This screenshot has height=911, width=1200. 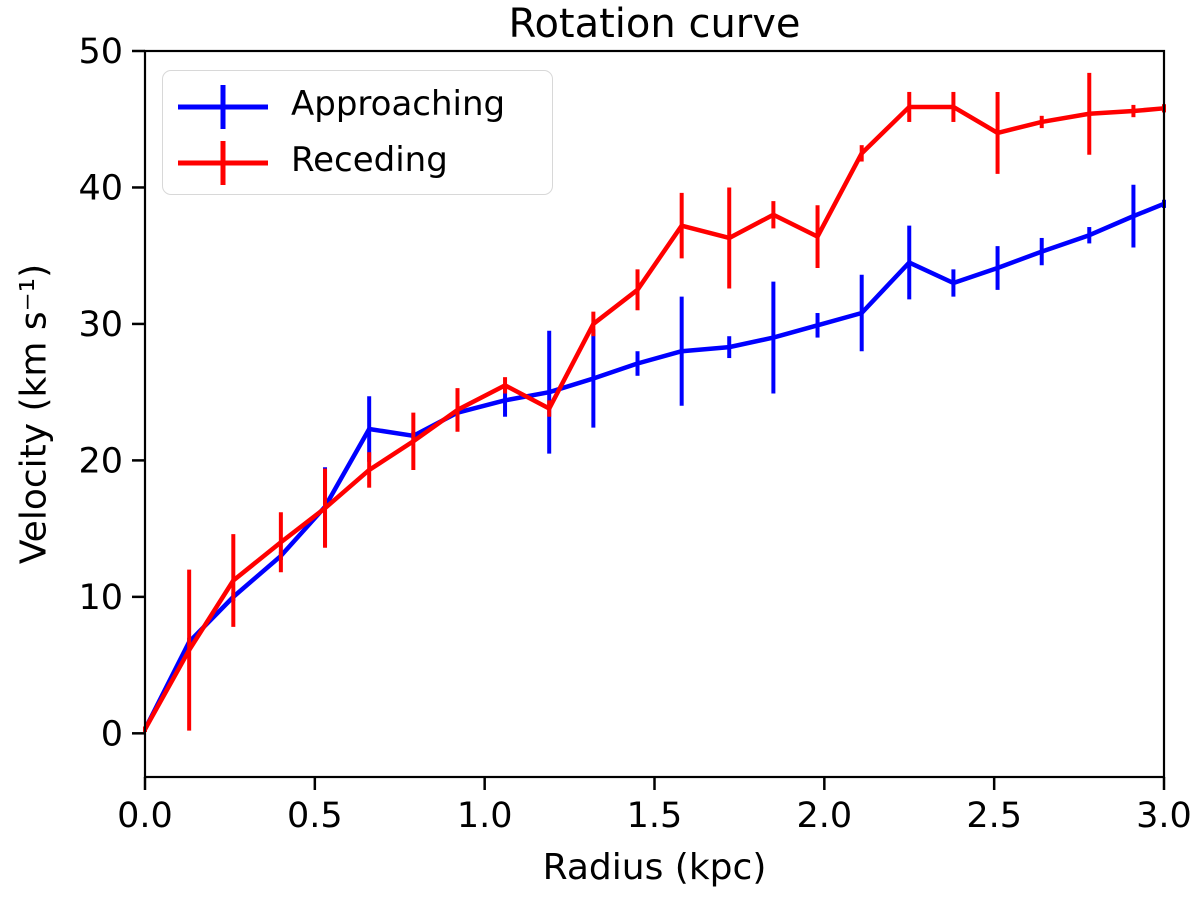 I want to click on x-tick-label: 1.0, so click(x=485, y=816).